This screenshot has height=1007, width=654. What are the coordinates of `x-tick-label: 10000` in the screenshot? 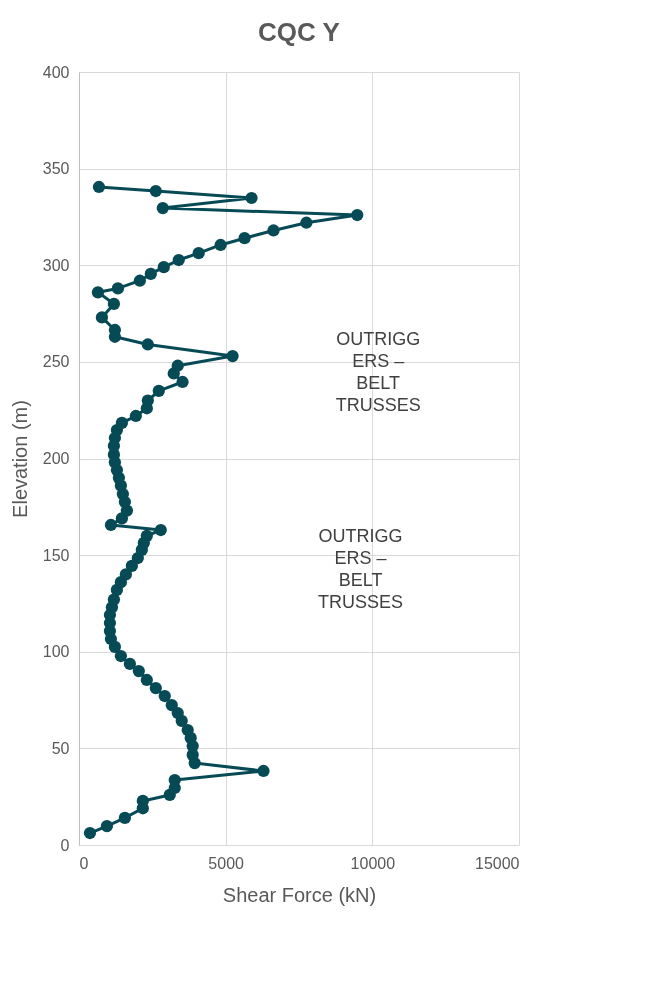 It's located at (373, 863).